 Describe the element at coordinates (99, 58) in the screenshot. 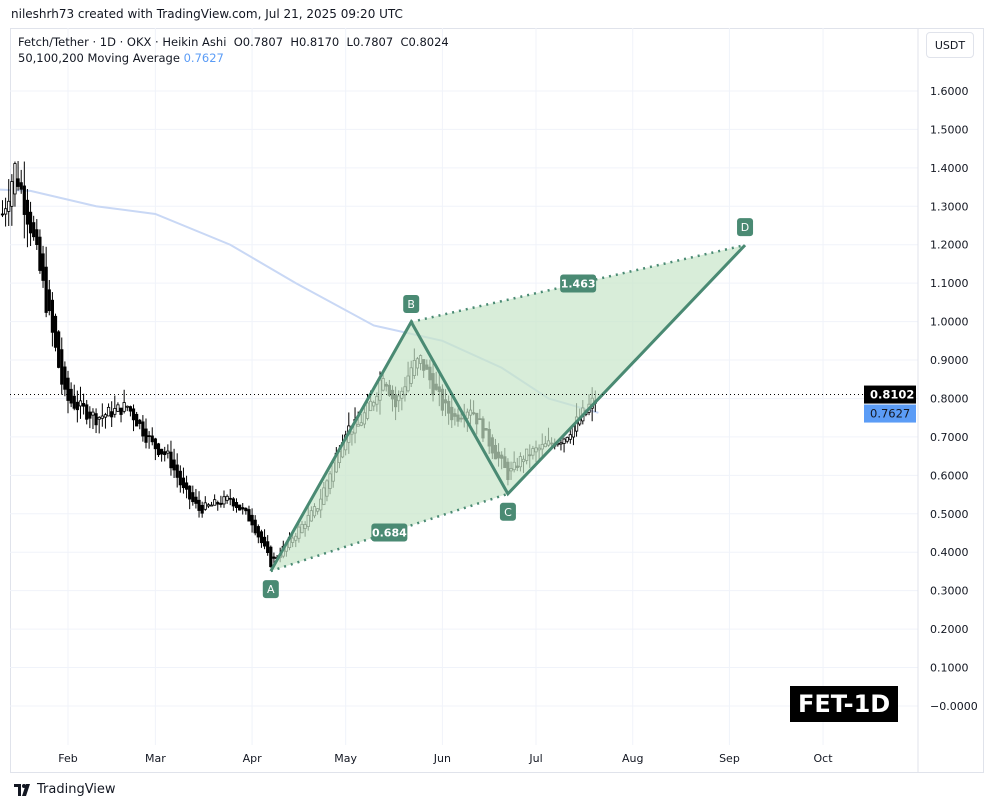

I see `ma-label: 50,100,200 Moving Average` at that location.